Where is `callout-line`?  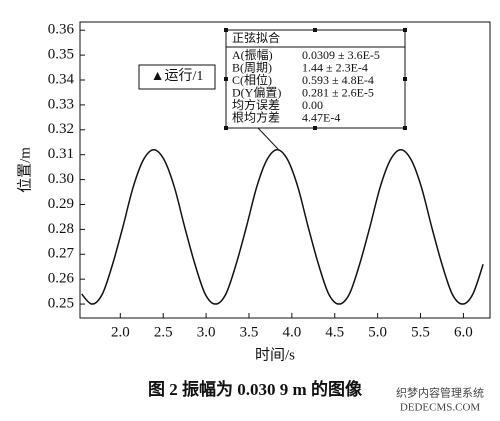 callout-line is located at coordinates (268, 138).